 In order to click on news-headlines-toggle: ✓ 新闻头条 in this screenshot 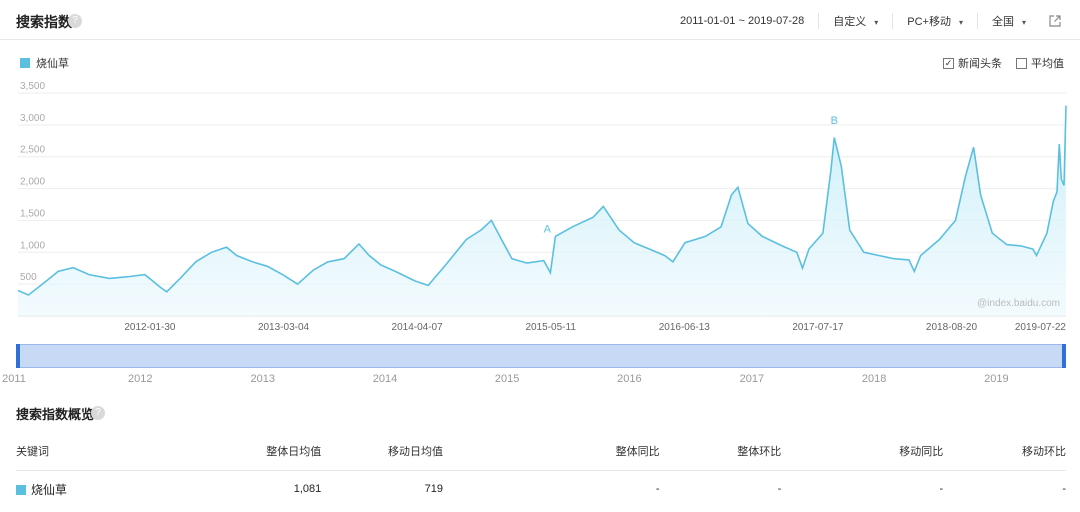, I will do `click(972, 63)`.